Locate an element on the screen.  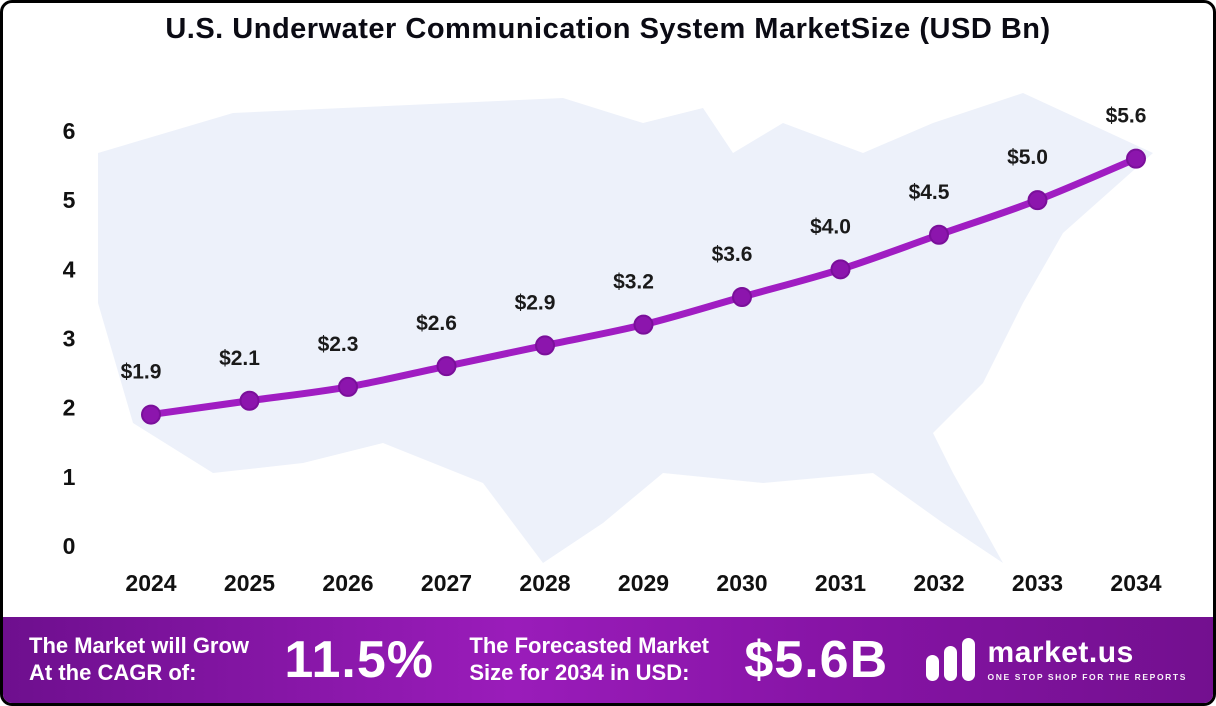
y-tick-label: 5 is located at coordinates (69, 200).